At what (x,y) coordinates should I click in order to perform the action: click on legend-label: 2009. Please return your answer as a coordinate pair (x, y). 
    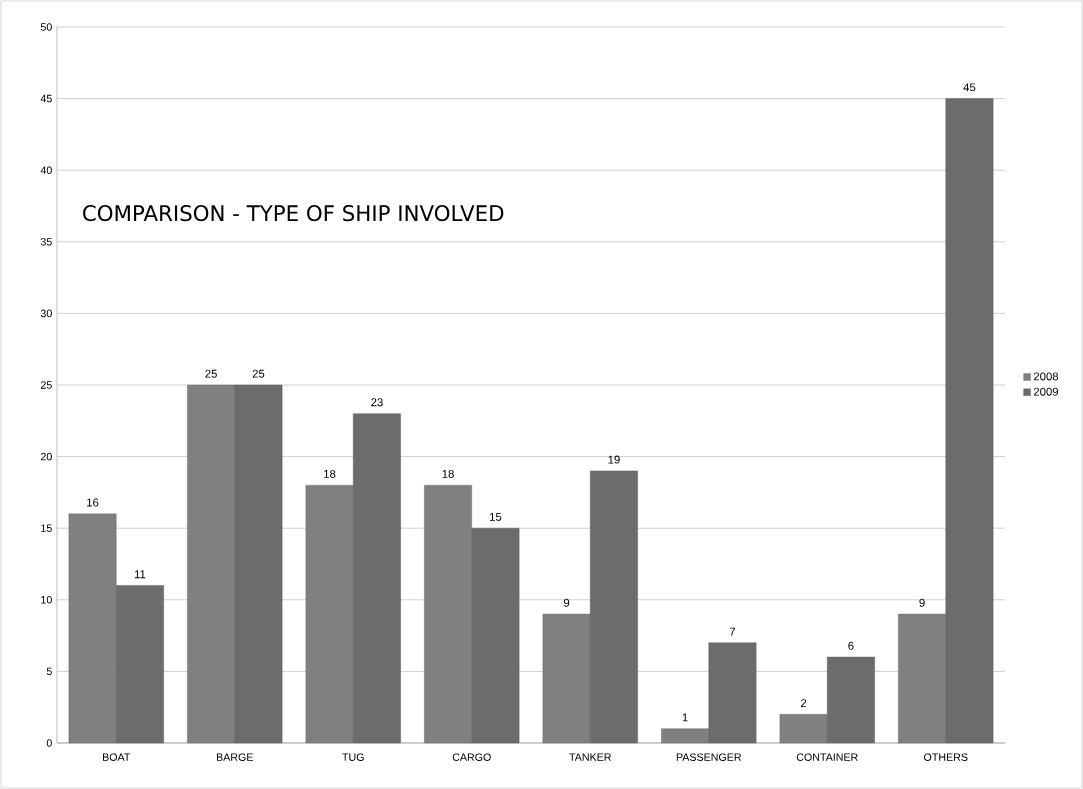
    Looking at the image, I should click on (1046, 391).